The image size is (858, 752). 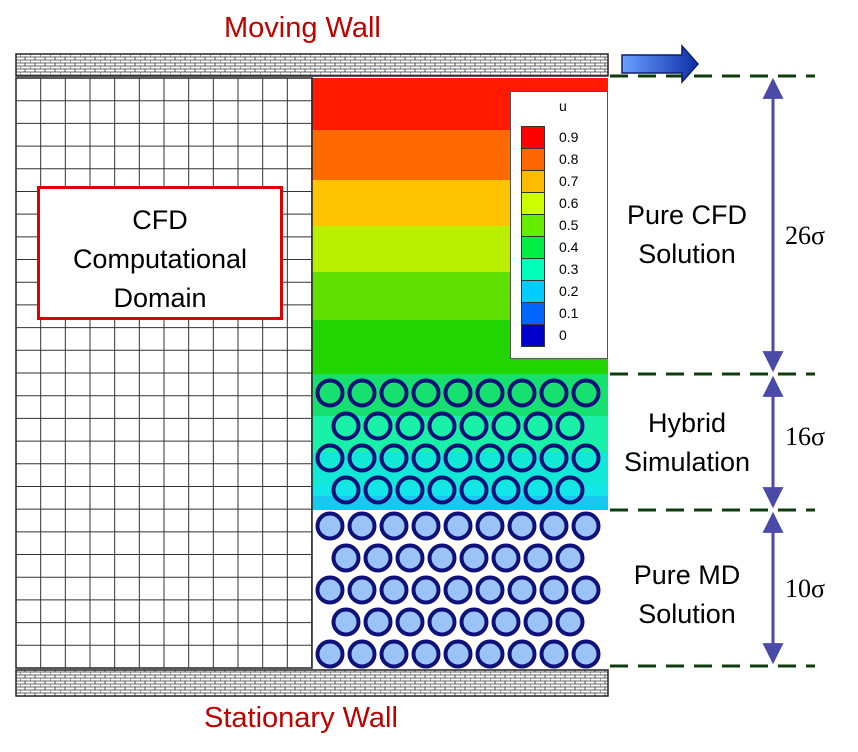 What do you see at coordinates (160, 220) in the screenshot?
I see `cfd-box-line1: CFD` at bounding box center [160, 220].